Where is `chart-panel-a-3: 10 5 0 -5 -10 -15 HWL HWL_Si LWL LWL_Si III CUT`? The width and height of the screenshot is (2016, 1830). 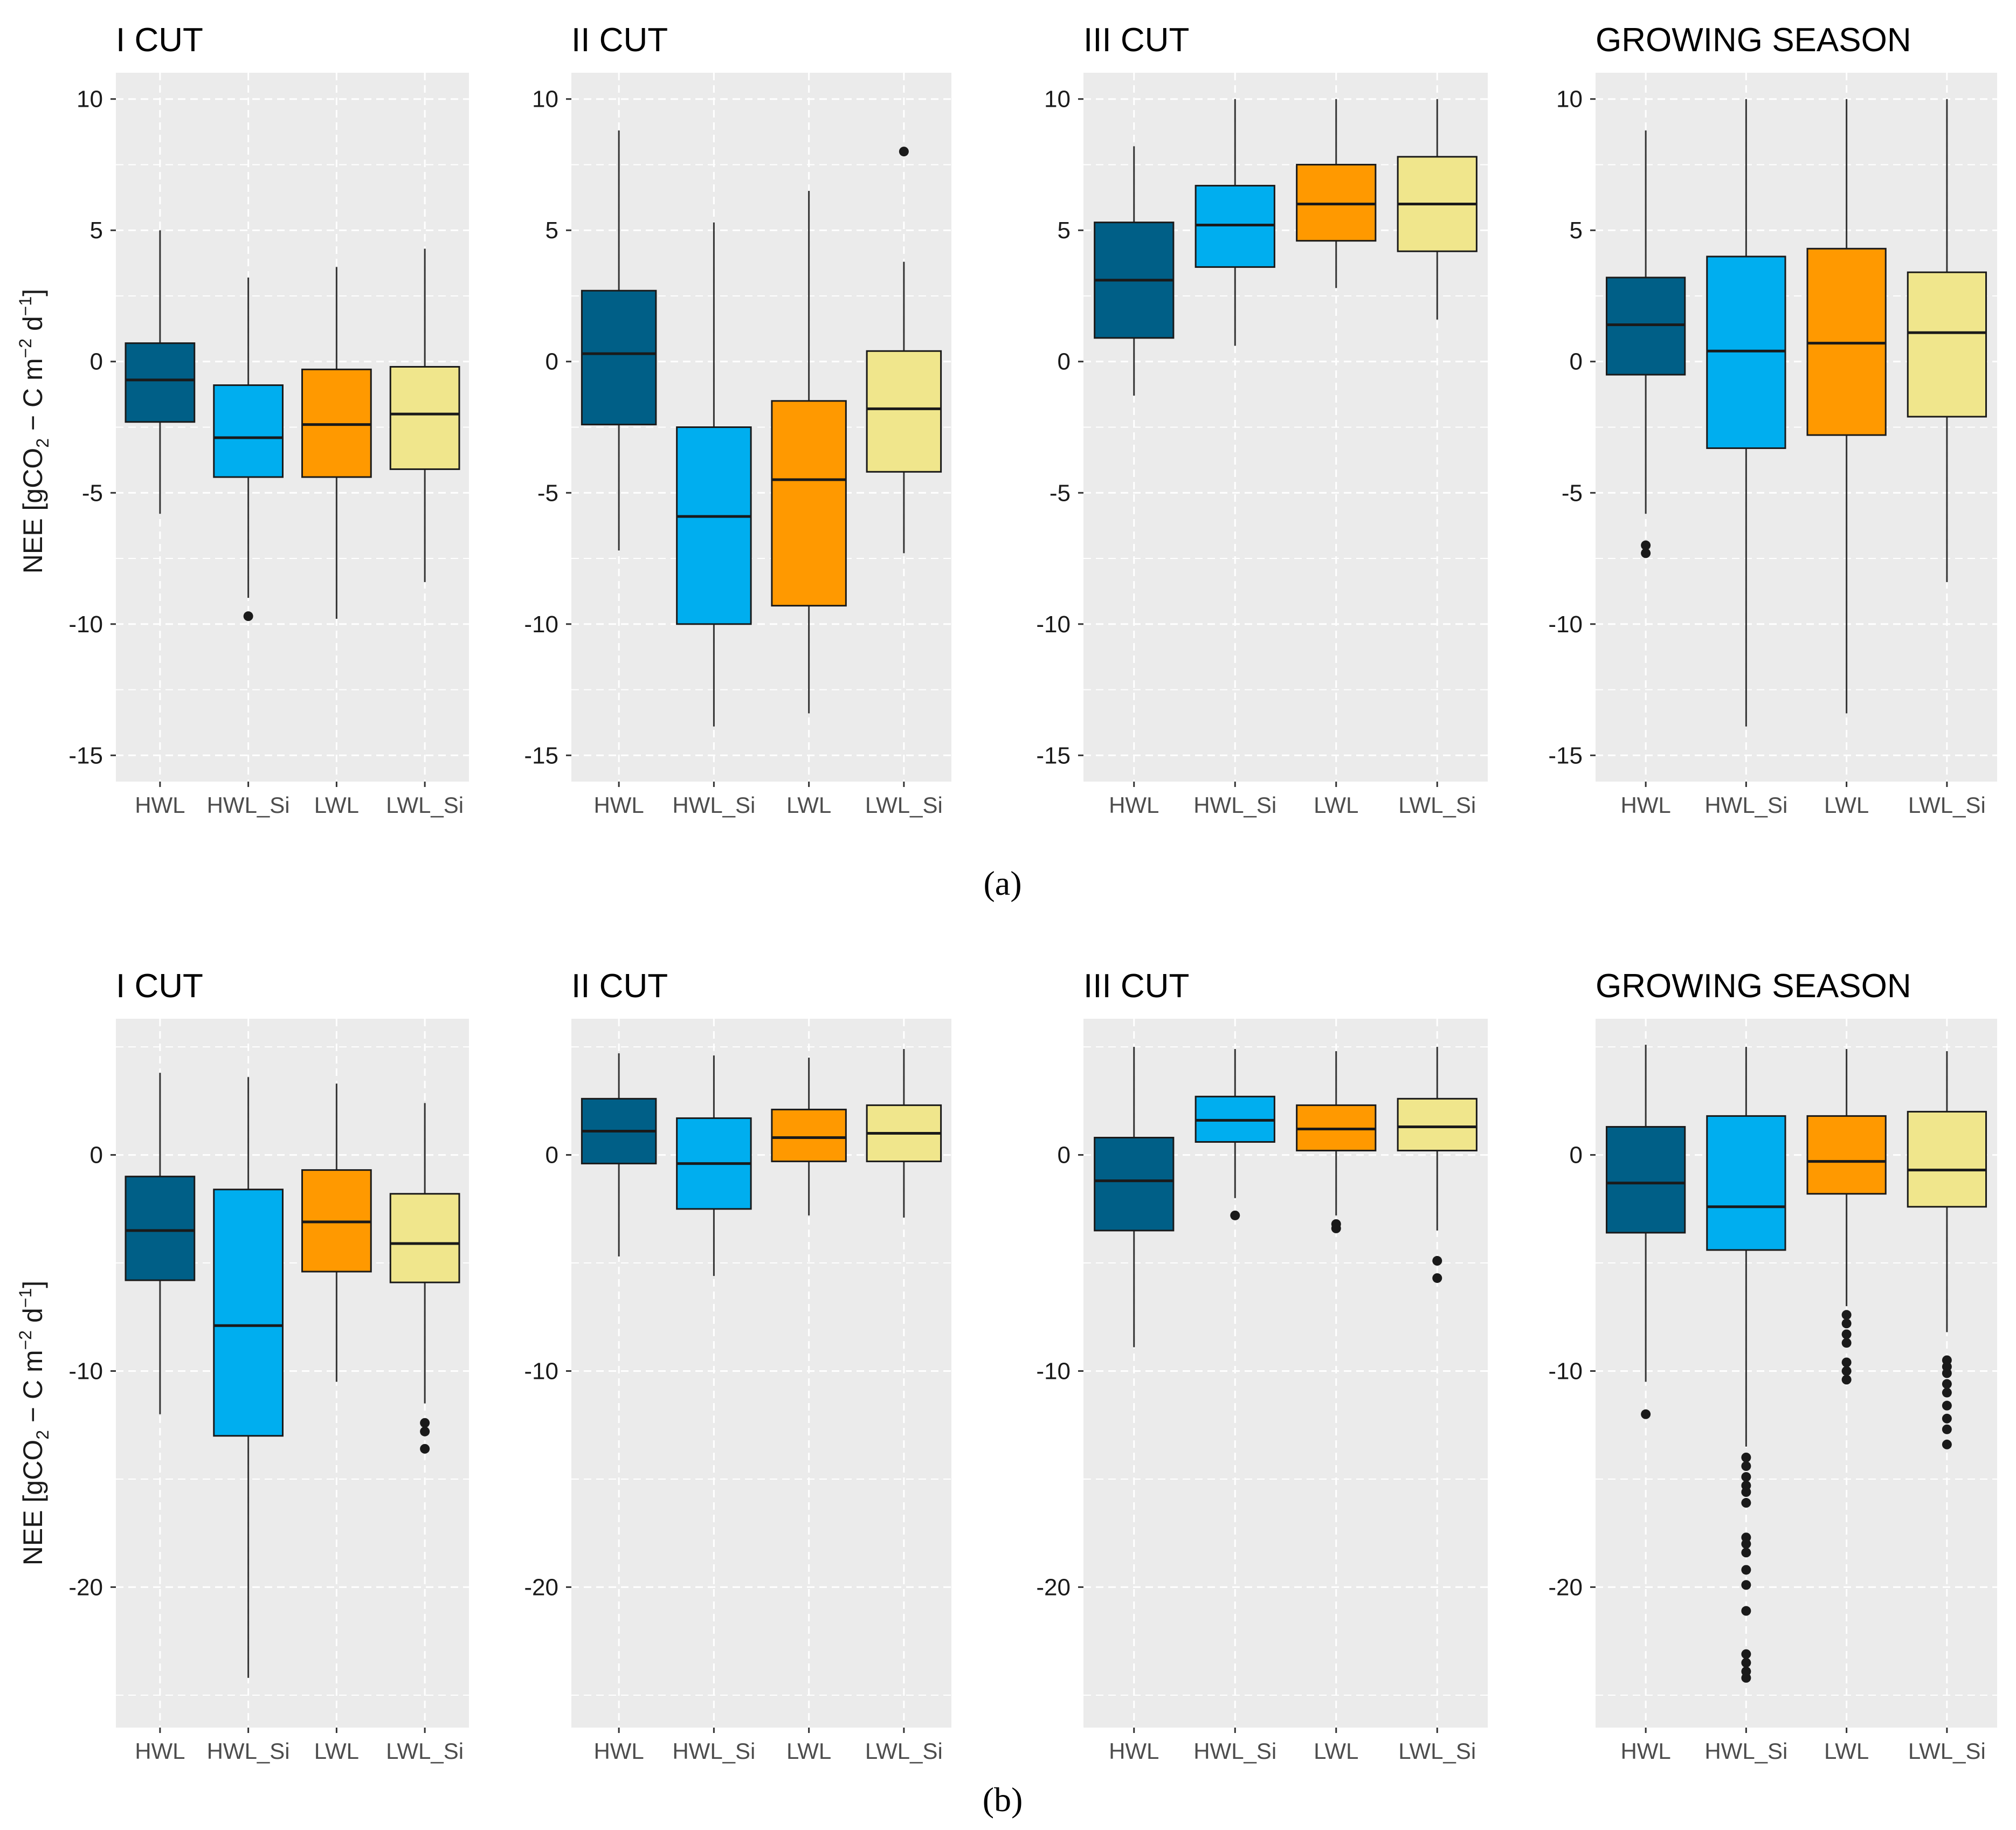
chart-panel-a-3: 10 5 0 -5 -10 -15 HWL HWL_Si LWL LWL_Si III CUT is located at coordinates (1262, 420).